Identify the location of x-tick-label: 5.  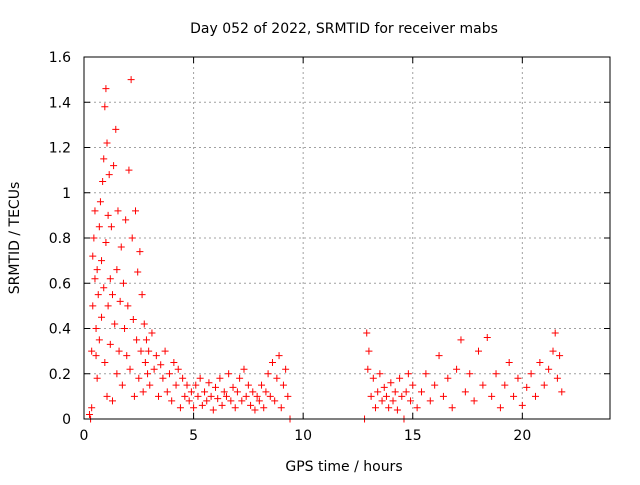
(193, 436).